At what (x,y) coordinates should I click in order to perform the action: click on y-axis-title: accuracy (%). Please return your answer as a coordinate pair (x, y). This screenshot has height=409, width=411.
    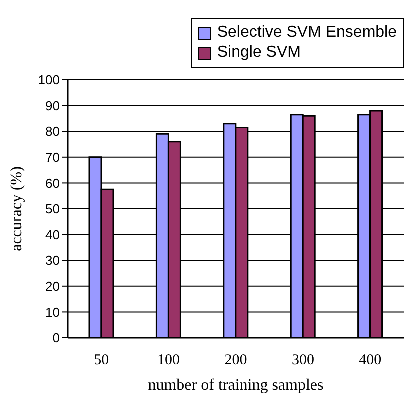
    Looking at the image, I should click on (17, 209).